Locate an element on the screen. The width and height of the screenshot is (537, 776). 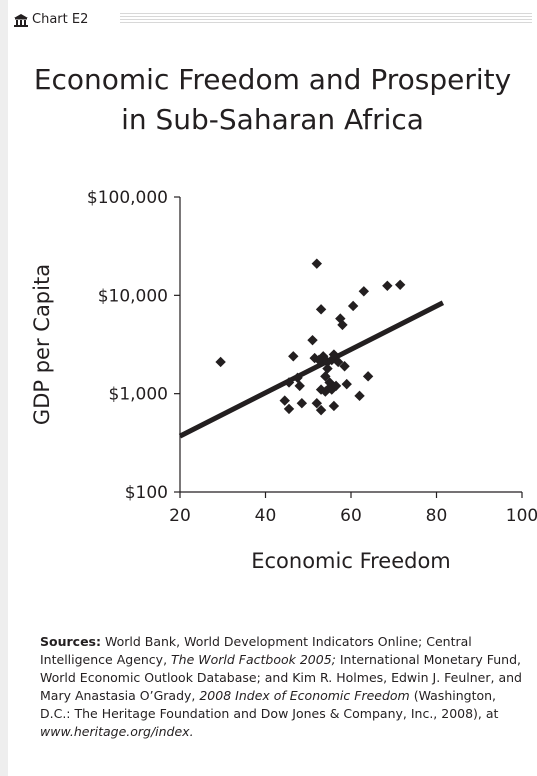
x-tick-label: 80 is located at coordinates (437, 516).